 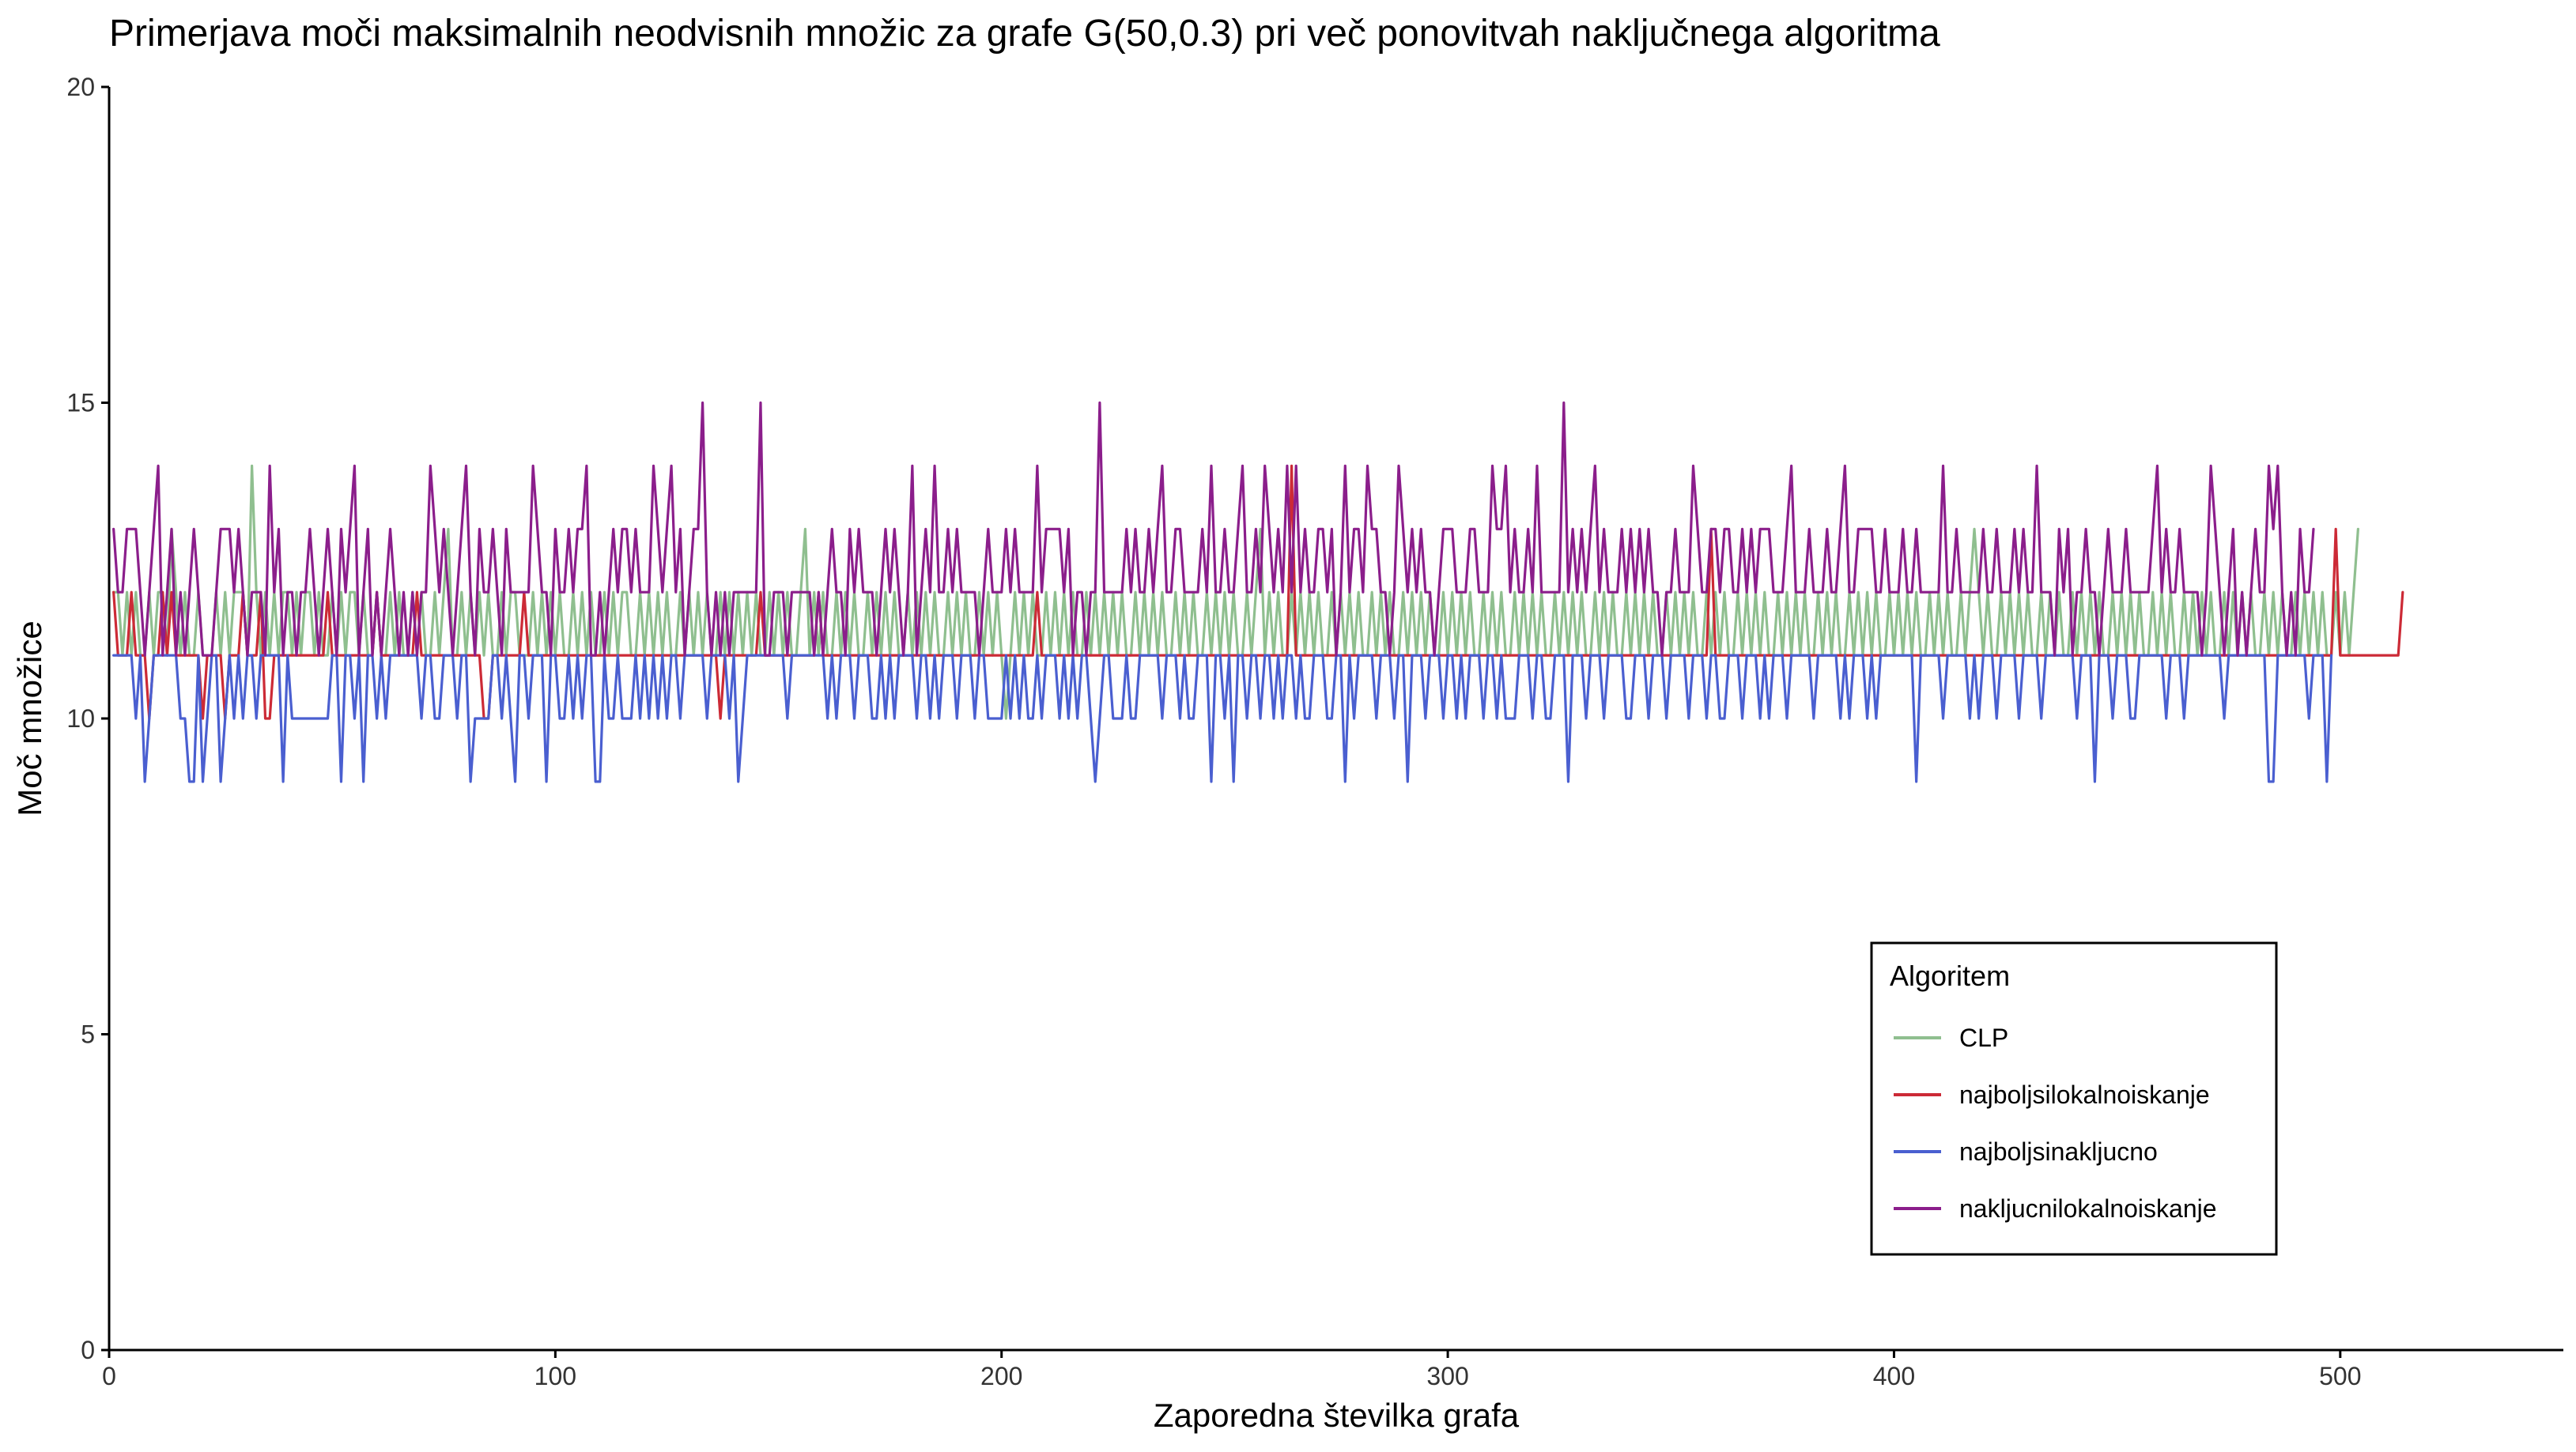 I want to click on legend-box, so click(x=2074, y=1098).